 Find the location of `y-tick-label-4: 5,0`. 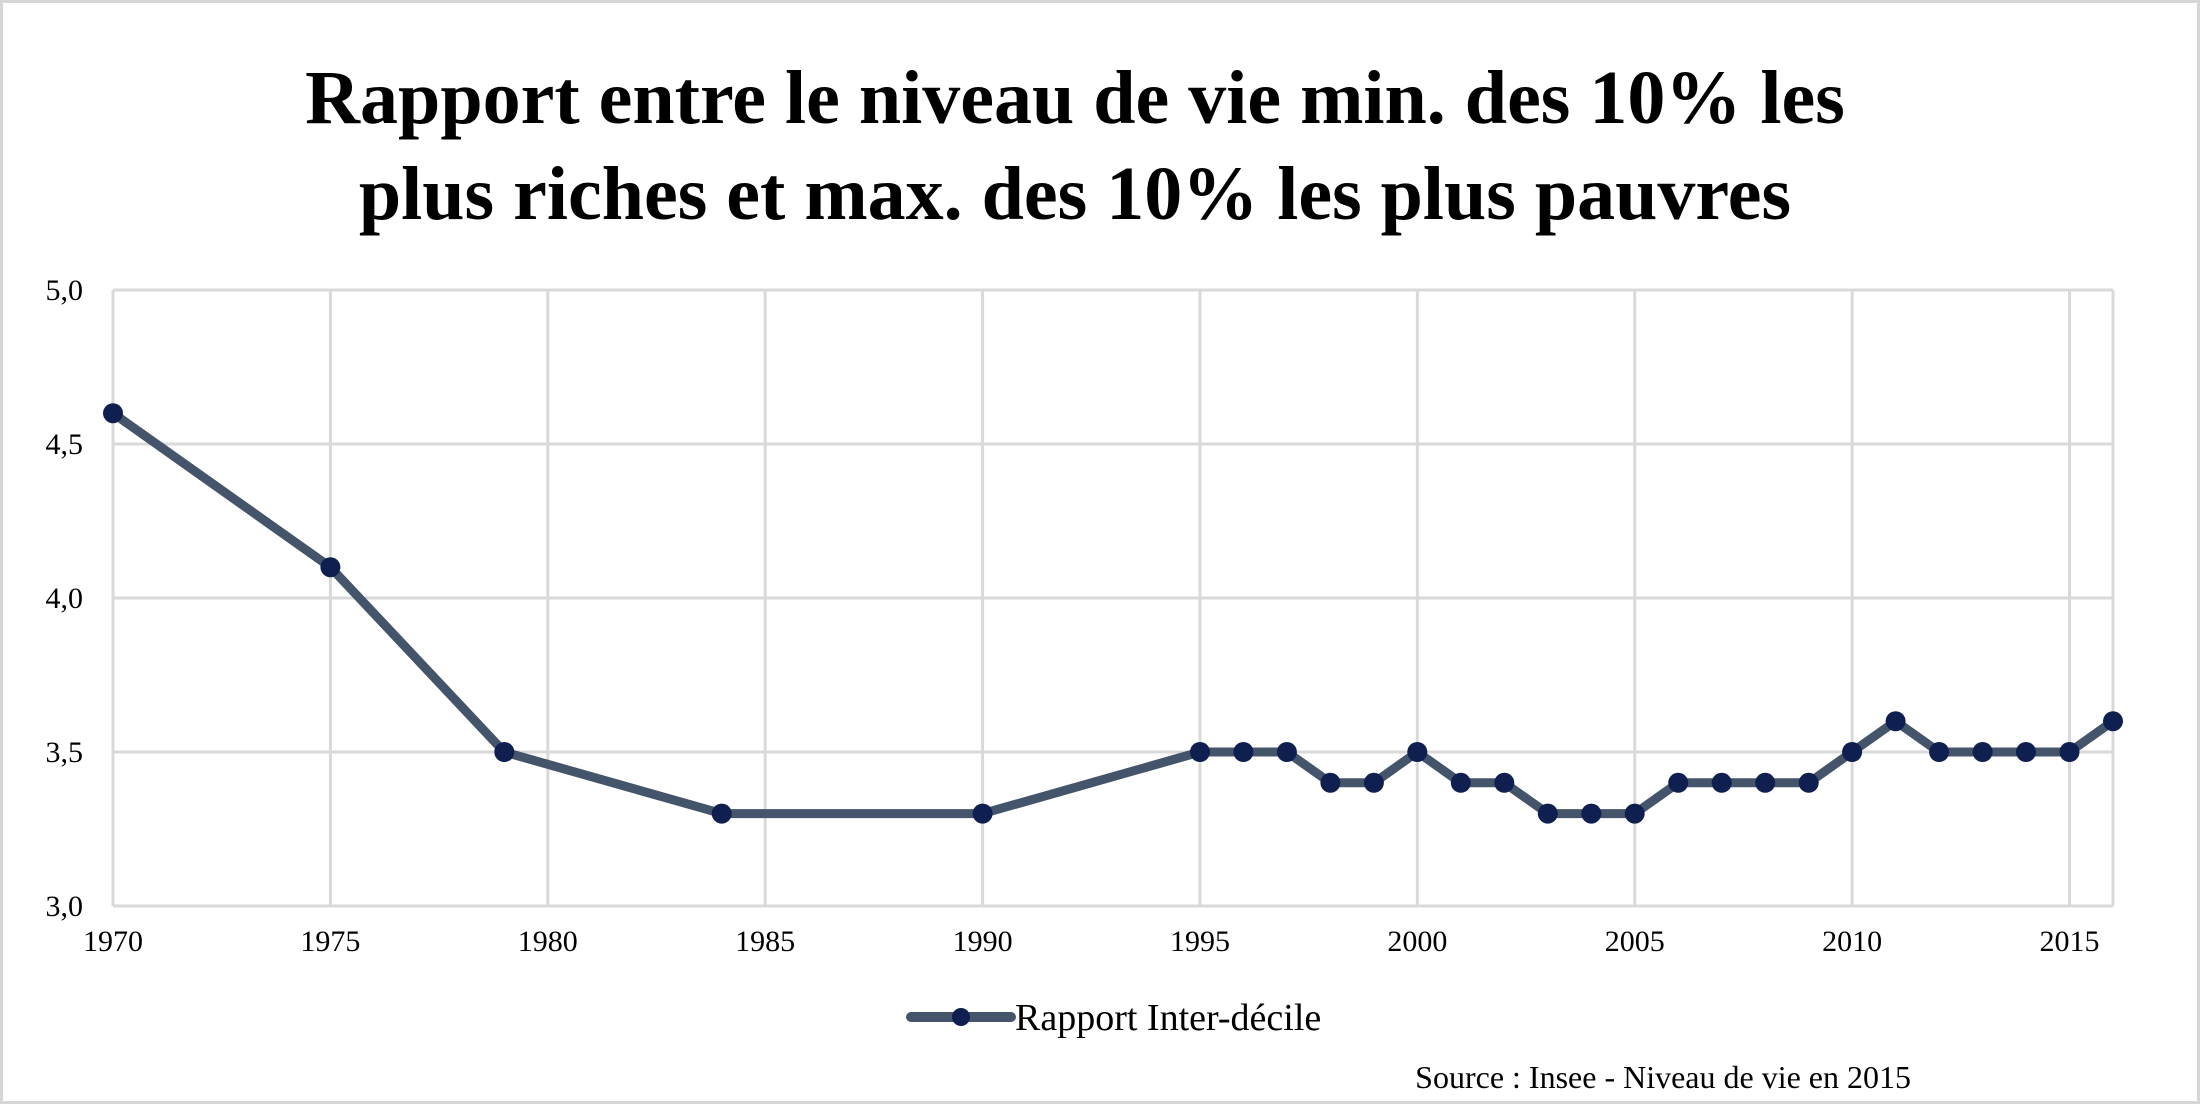

y-tick-label-4: 5,0 is located at coordinates (65, 290).